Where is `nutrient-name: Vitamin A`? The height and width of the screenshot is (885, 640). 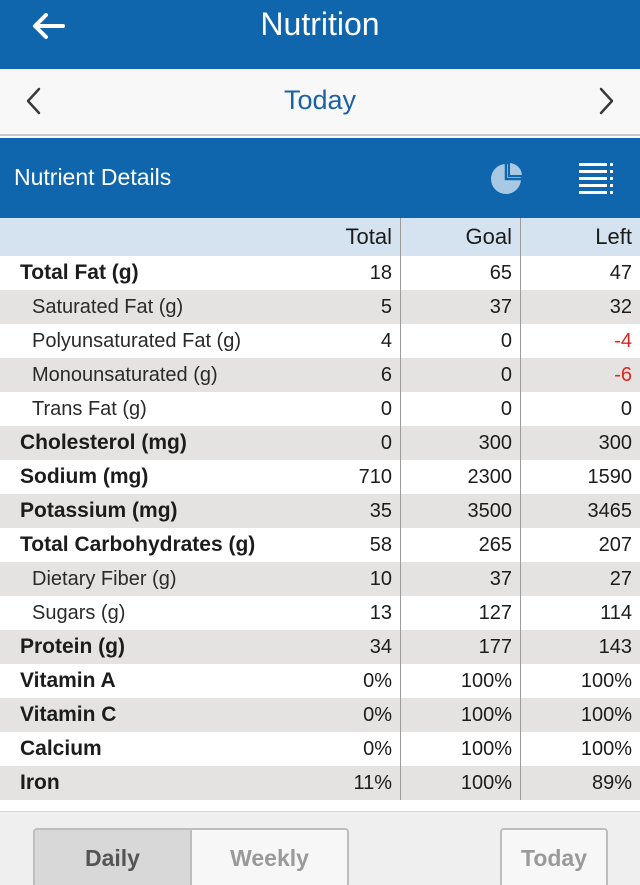
nutrient-name: Vitamin A is located at coordinates (68, 680).